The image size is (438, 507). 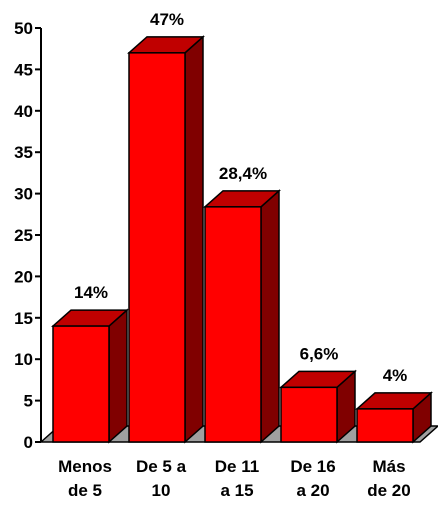 I want to click on y-tick-label: 30, so click(x=23, y=194).